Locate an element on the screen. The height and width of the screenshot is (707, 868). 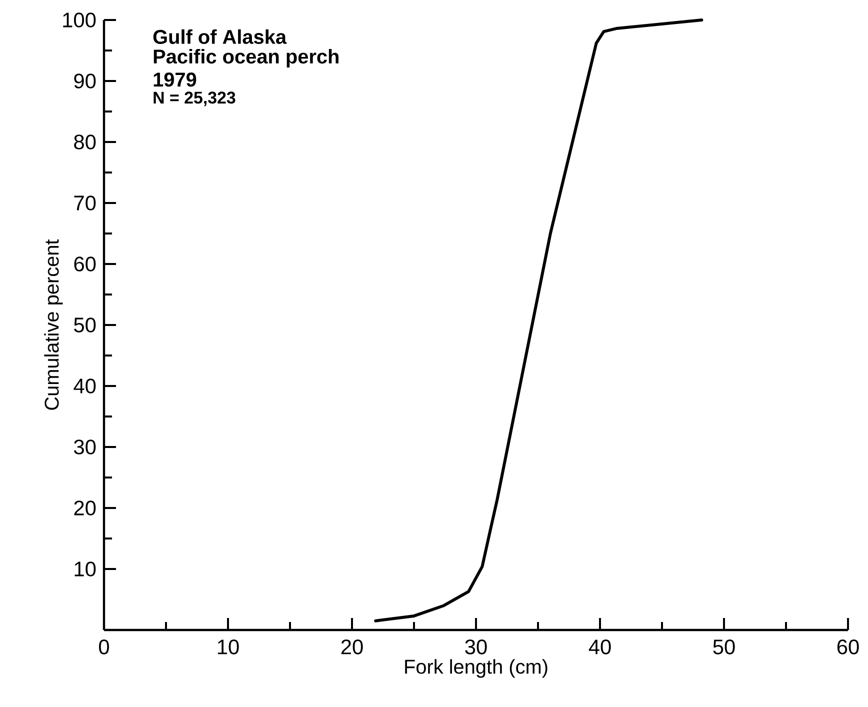
y-tick-label: 90 is located at coordinates (85, 81).